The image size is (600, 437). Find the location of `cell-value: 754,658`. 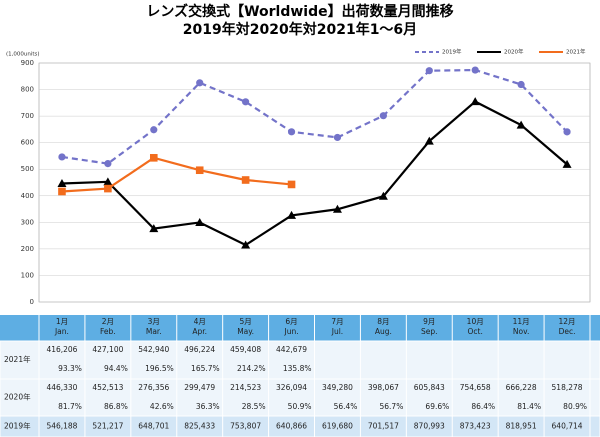

cell-value: 754,658 is located at coordinates (475, 387).